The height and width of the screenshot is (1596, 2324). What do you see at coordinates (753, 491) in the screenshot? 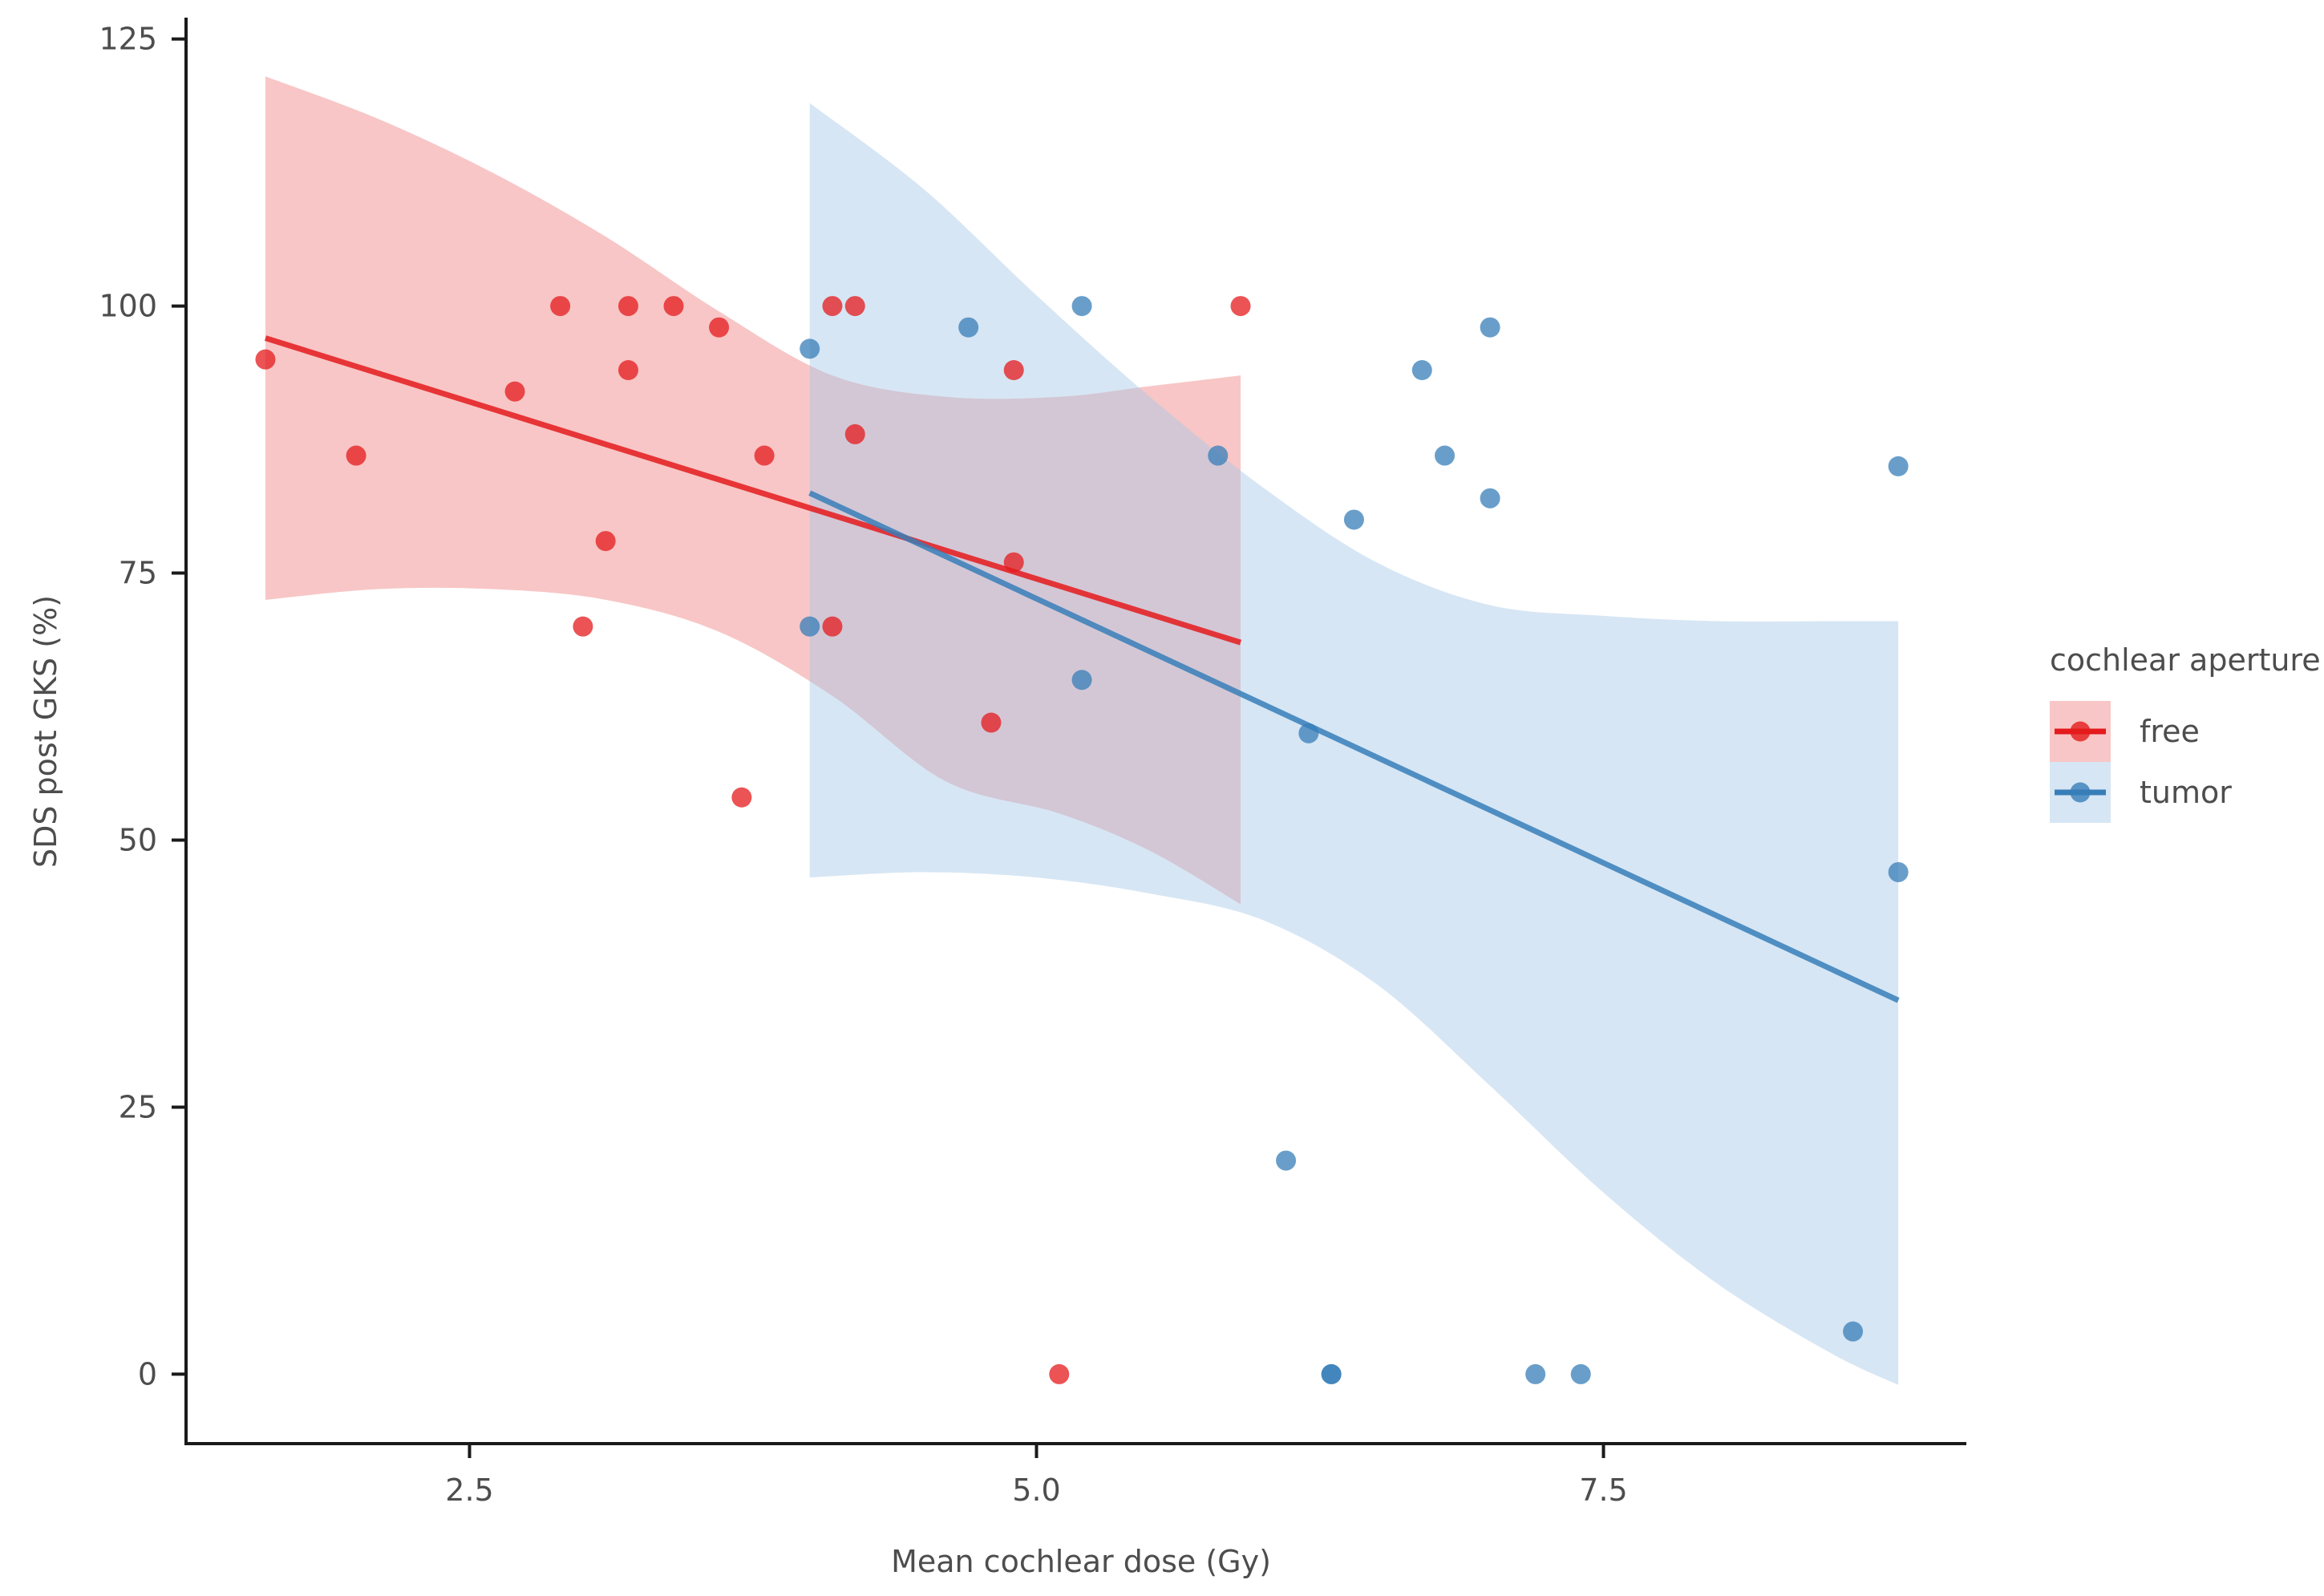
I see `regression-line-free` at bounding box center [753, 491].